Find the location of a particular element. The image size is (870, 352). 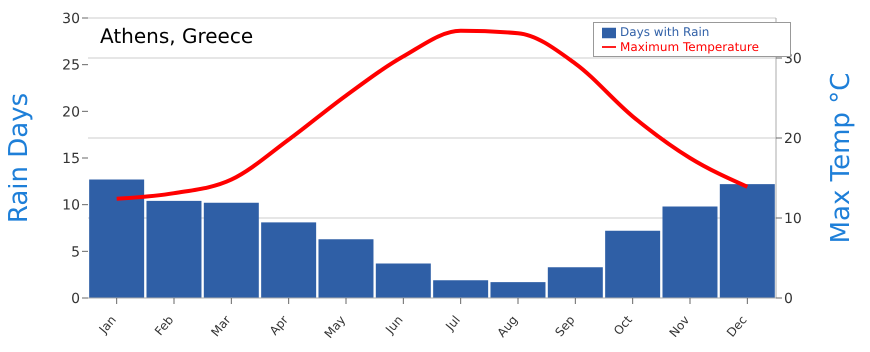

y-tick-label: 0 is located at coordinates (75, 298).